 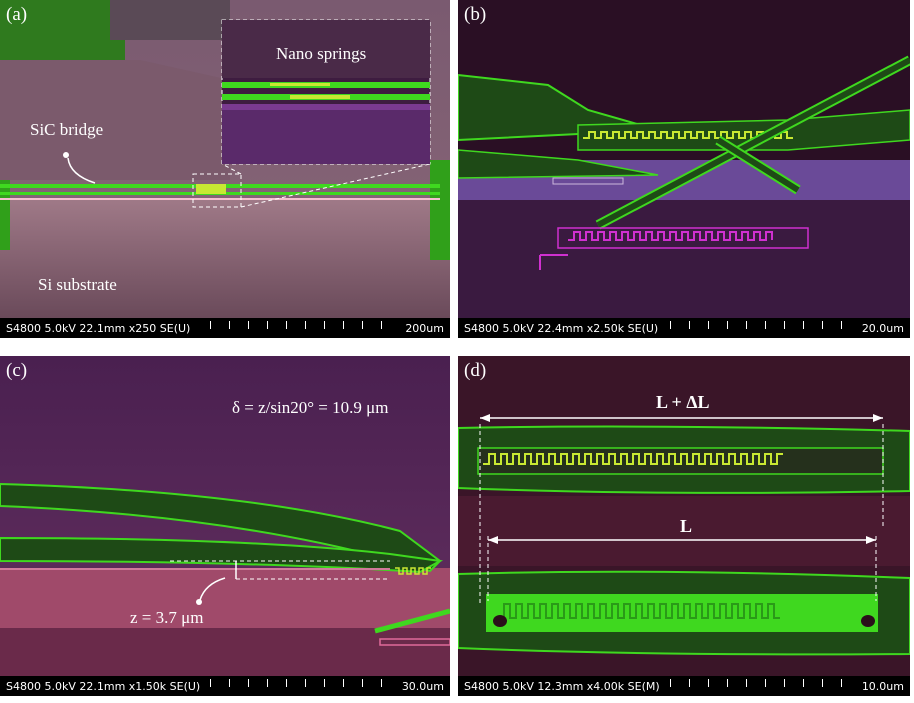 I want to click on sic-bridge-label: SiC bridge, so click(x=67, y=129).